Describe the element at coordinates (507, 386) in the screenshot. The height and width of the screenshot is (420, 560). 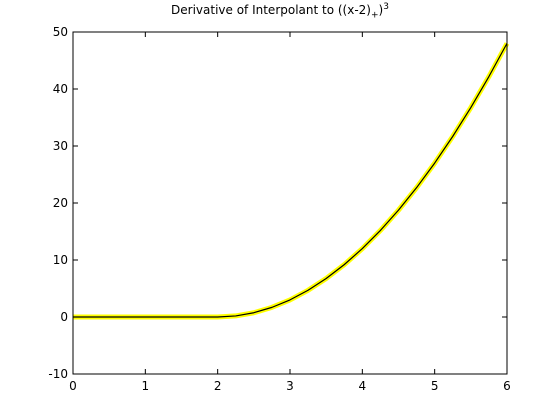
I see `x-tick-label: 6` at that location.